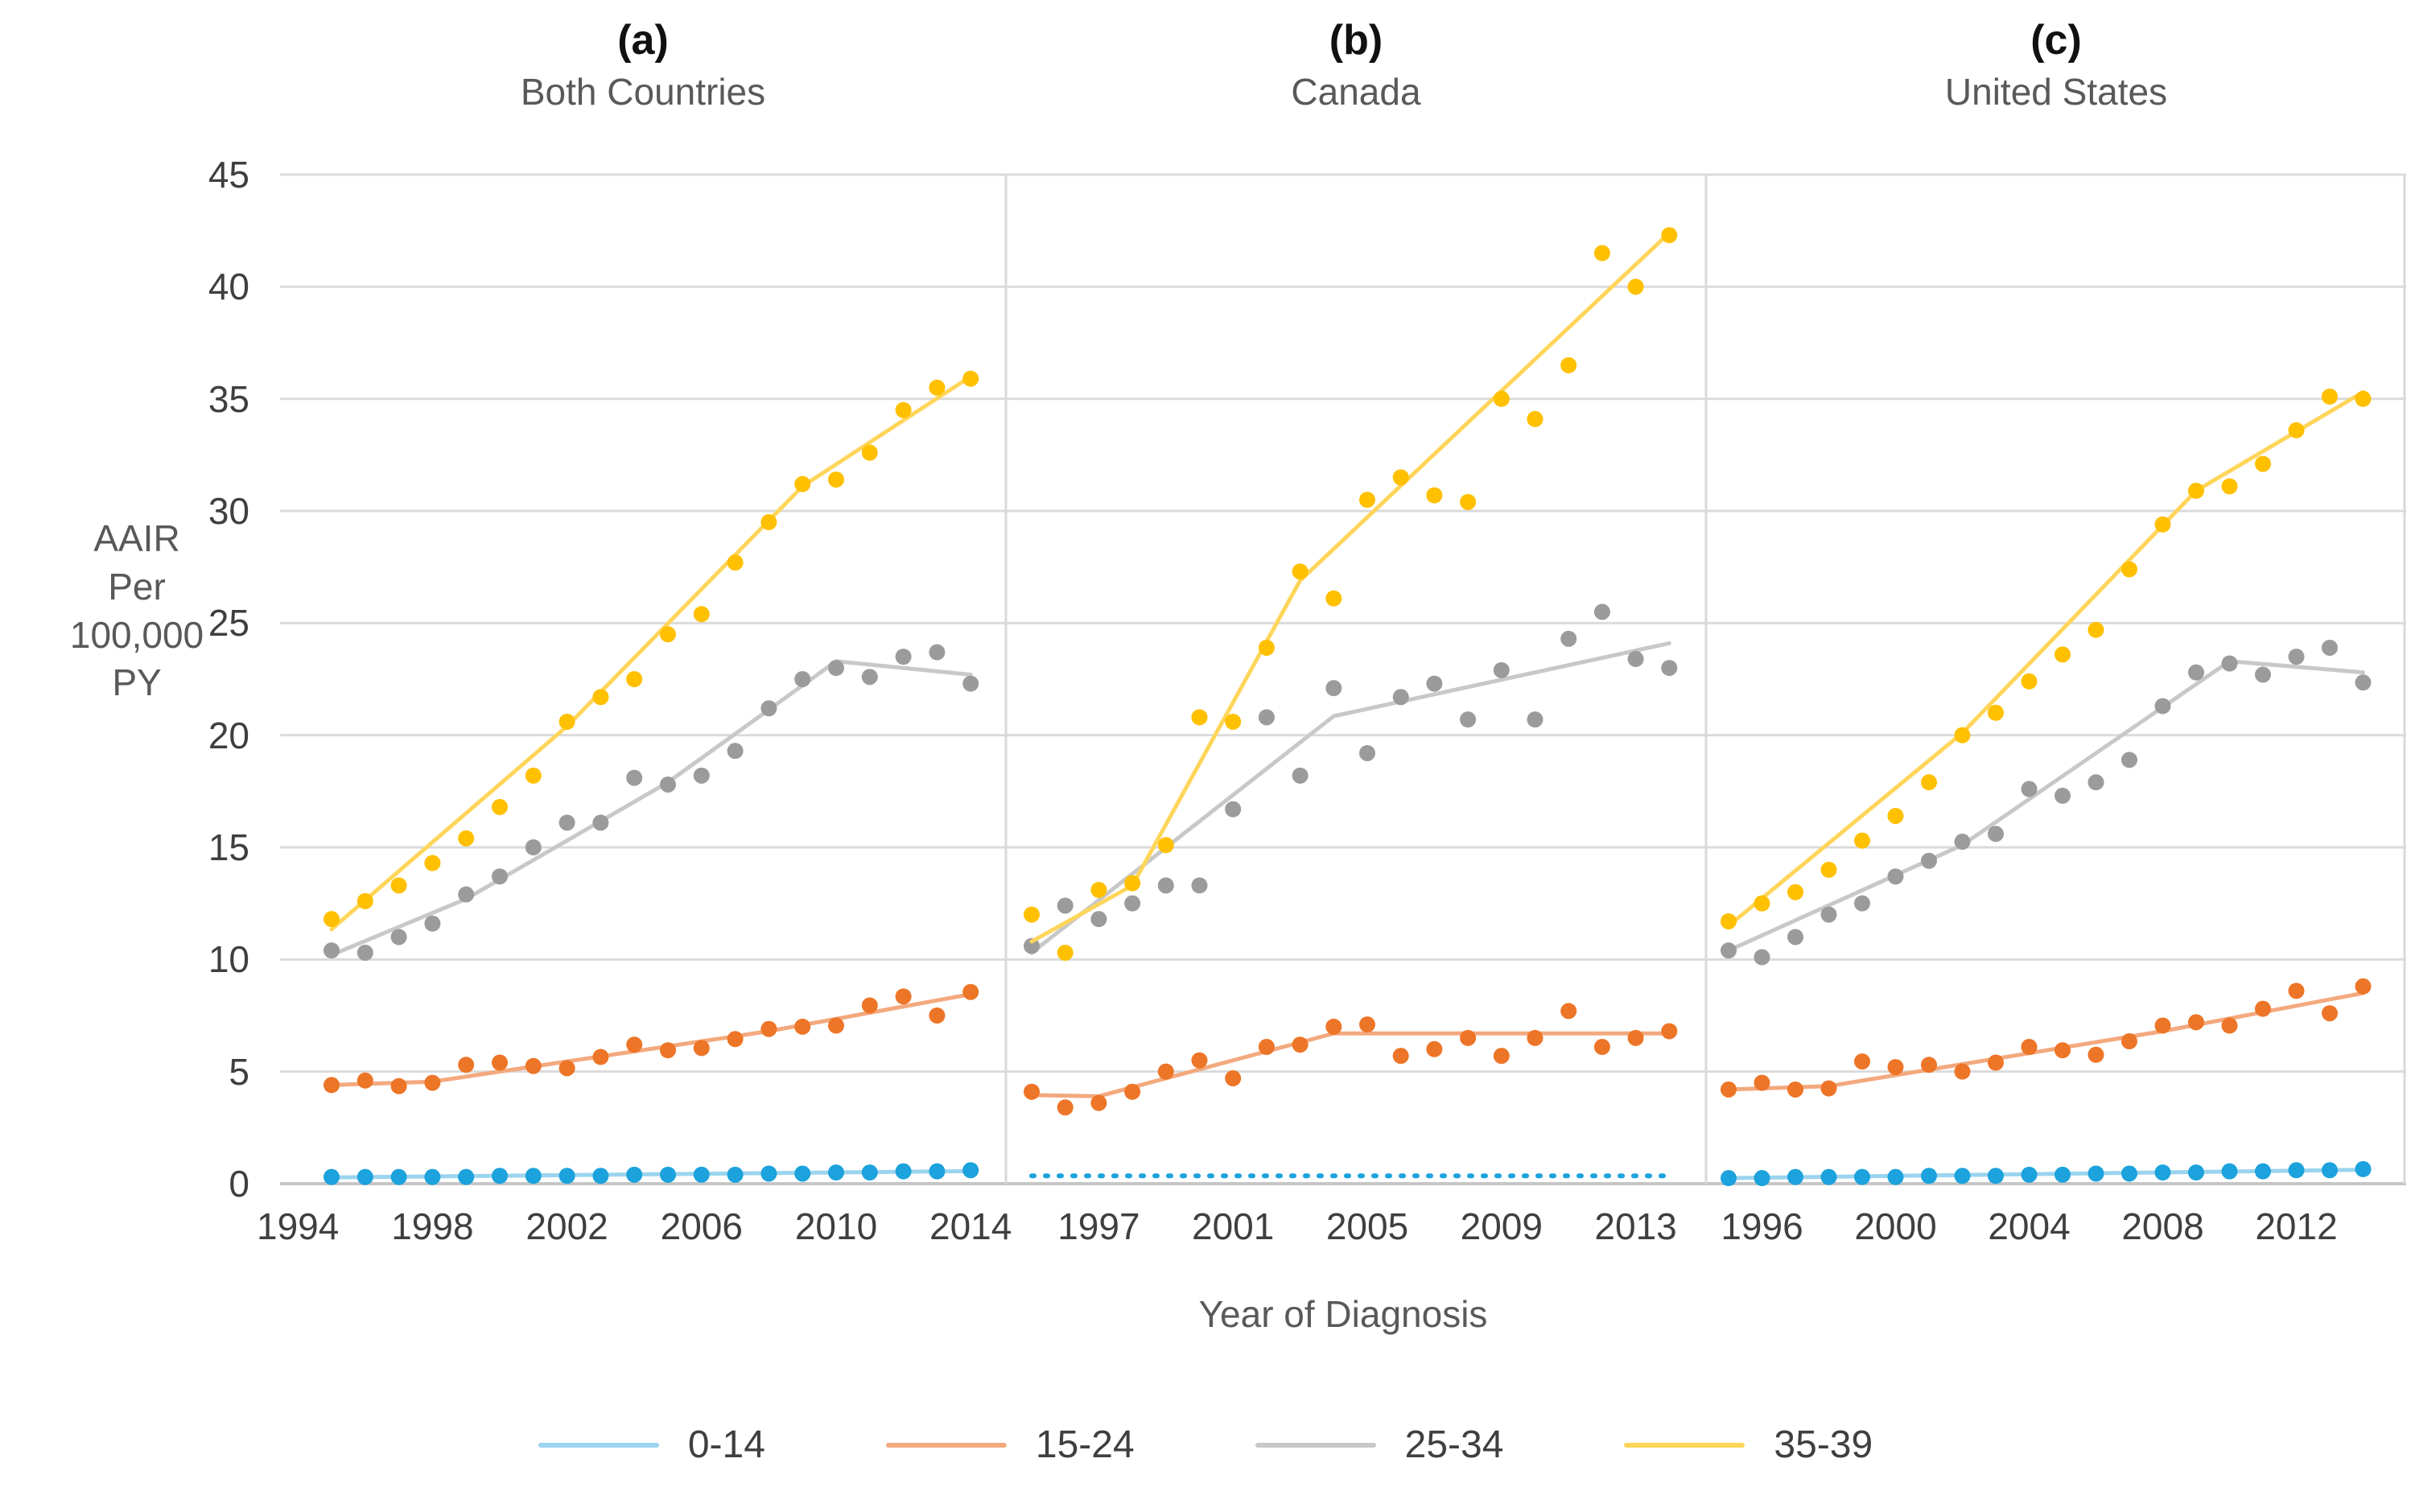 The height and width of the screenshot is (1512, 2411). What do you see at coordinates (726, 1444) in the screenshot?
I see `legend-label-0-14: 0-14` at bounding box center [726, 1444].